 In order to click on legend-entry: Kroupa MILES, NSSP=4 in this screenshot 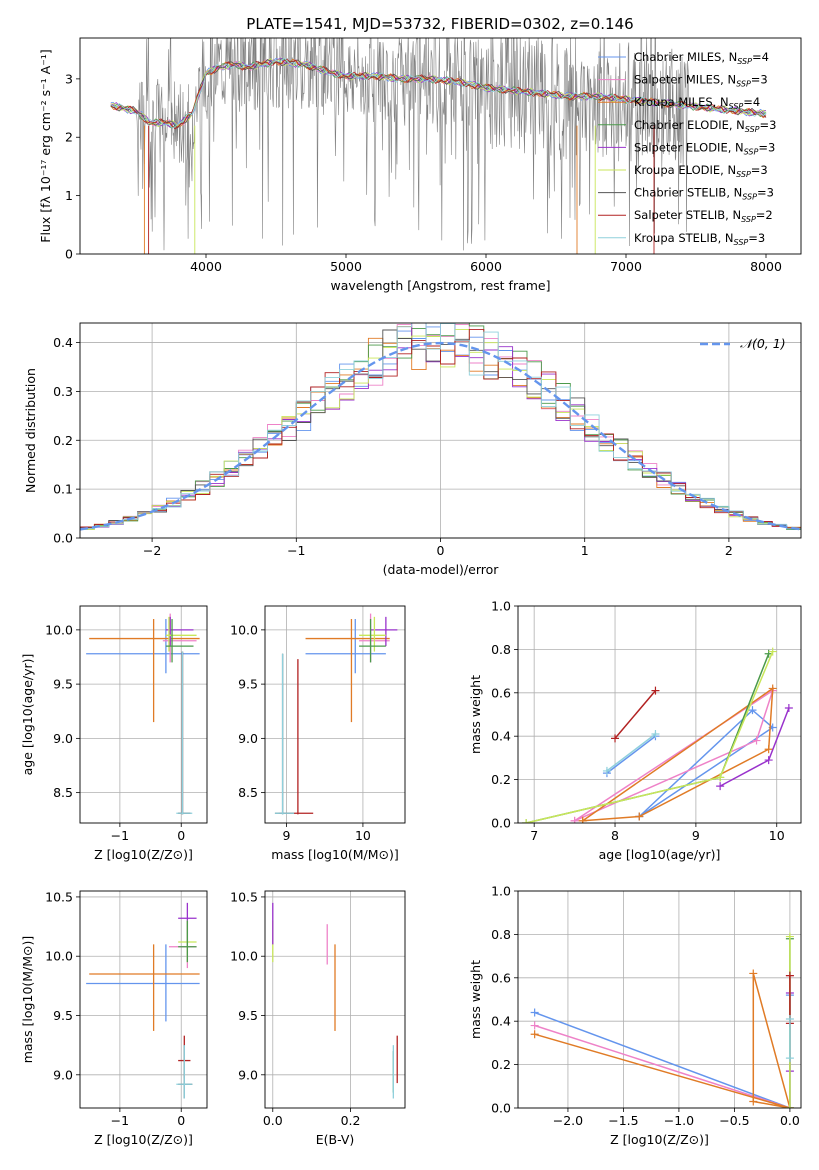, I will do `click(697, 103)`.